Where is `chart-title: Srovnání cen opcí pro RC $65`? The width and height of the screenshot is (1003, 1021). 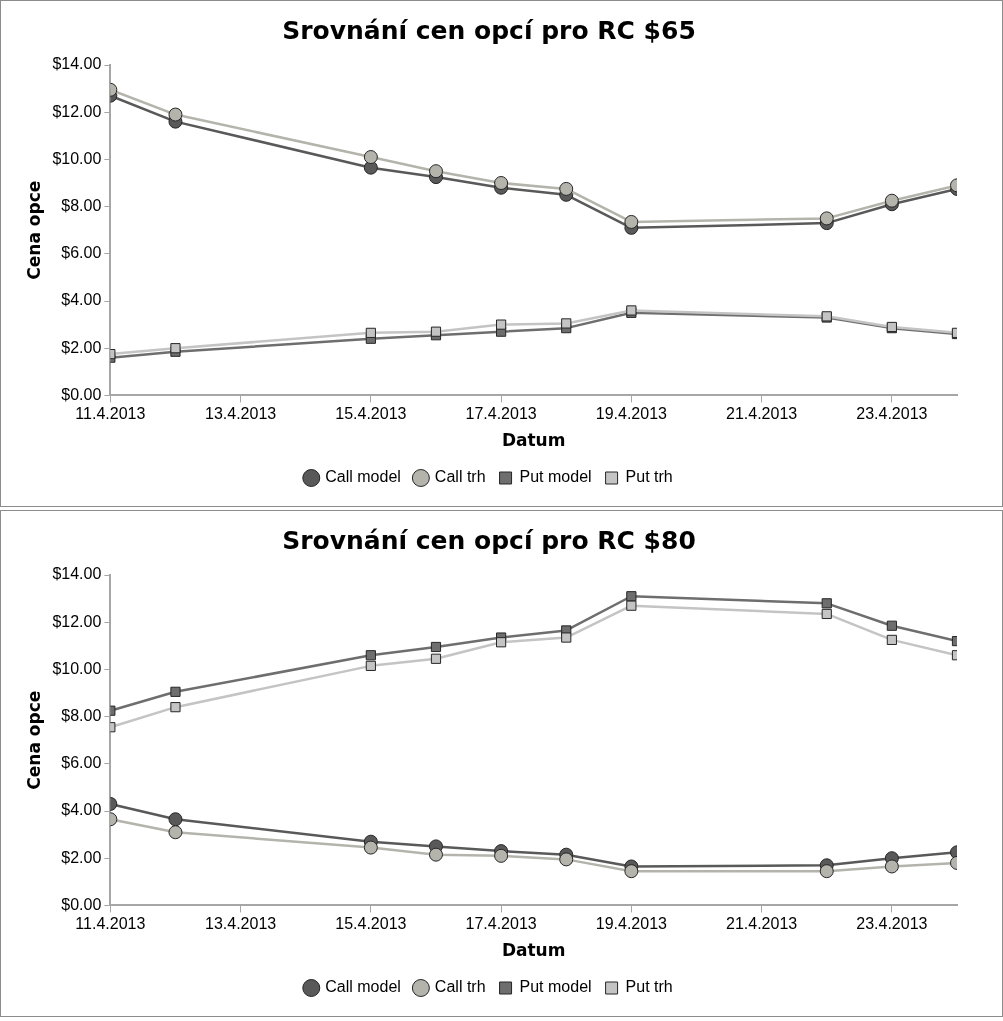 chart-title: Srovnání cen opcí pro RC $65 is located at coordinates (489, 30).